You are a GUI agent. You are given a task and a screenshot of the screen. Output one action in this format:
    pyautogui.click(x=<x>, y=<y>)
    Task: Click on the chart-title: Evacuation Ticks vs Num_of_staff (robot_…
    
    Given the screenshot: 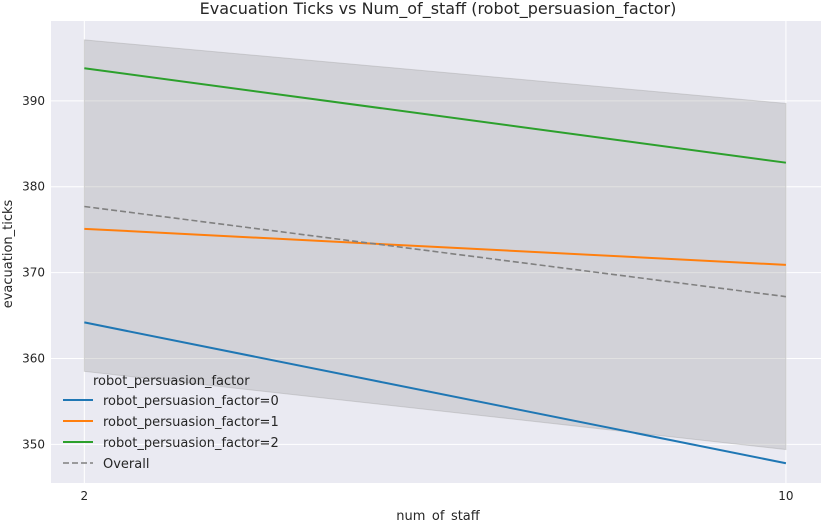 What is the action you would take?
    pyautogui.click(x=438, y=9)
    